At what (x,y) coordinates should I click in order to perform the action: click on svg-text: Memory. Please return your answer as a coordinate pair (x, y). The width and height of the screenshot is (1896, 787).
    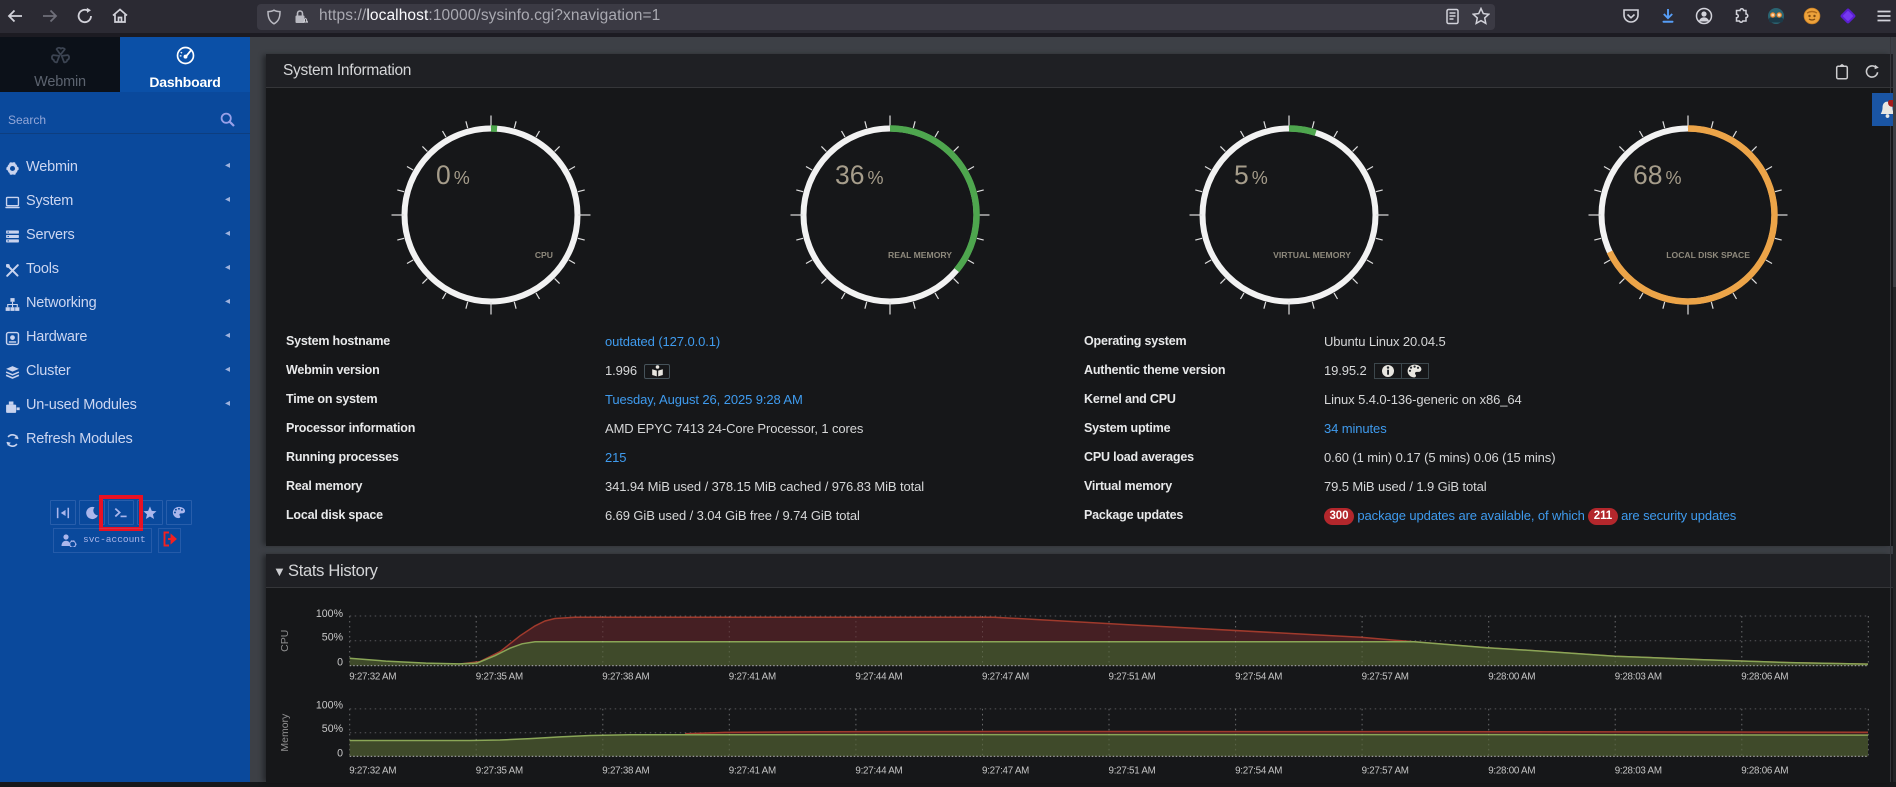
    Looking at the image, I should click on (285, 732).